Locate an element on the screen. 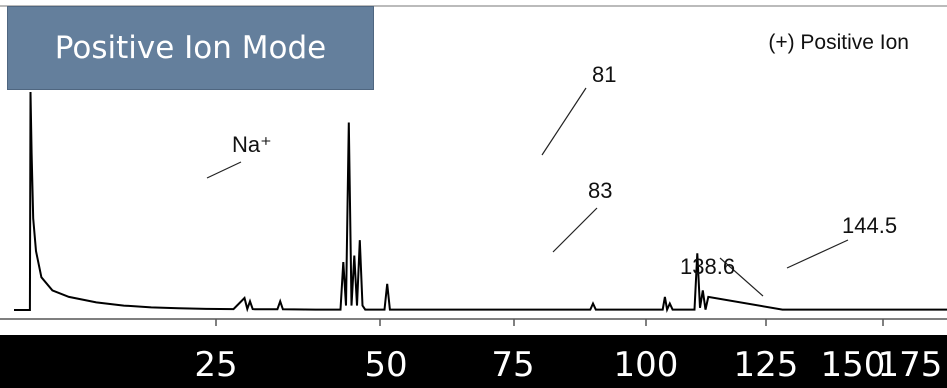 The height and width of the screenshot is (388, 947). mode-badge: Positive Ion Mode is located at coordinates (190, 48).